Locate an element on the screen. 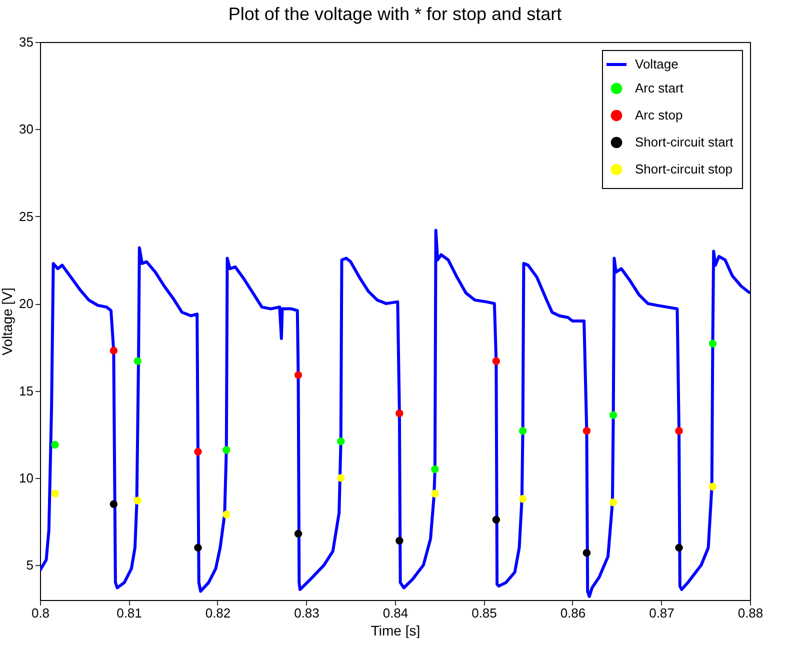 The image size is (787, 657). x-tick-label: 0.83 is located at coordinates (307, 613).